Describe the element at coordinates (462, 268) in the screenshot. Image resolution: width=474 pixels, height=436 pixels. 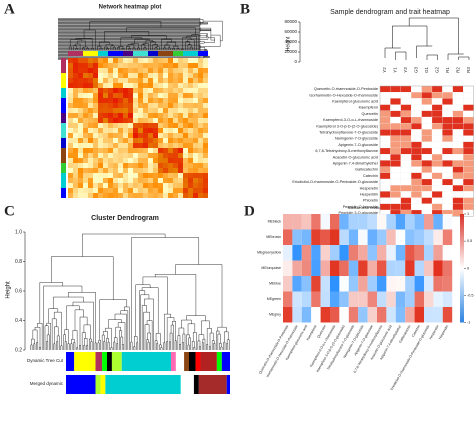
I see `colorbar` at that location.